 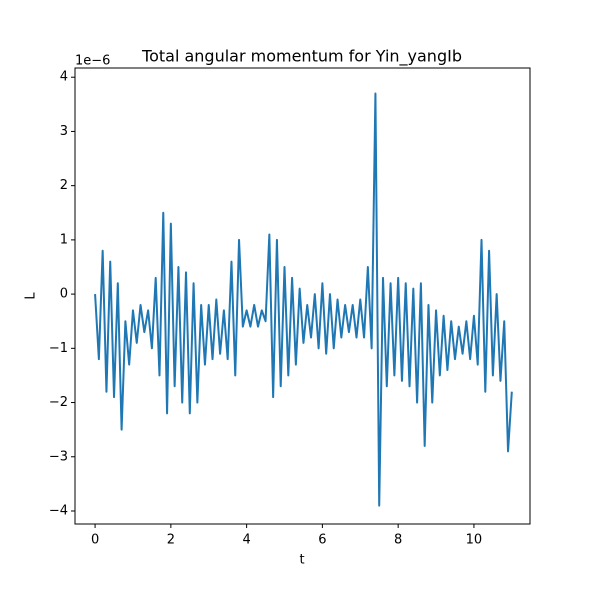 I want to click on x-tick-label: 6, so click(x=322, y=540).